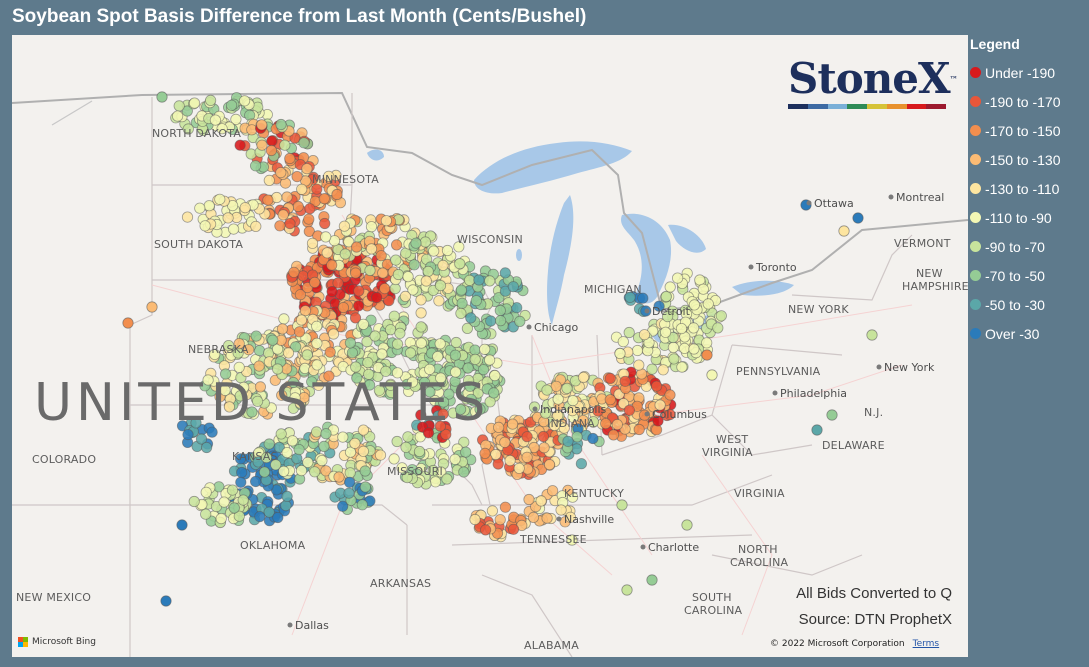  Describe the element at coordinates (1029, 130) in the screenshot. I see `legend-item: -170 to -150` at that location.